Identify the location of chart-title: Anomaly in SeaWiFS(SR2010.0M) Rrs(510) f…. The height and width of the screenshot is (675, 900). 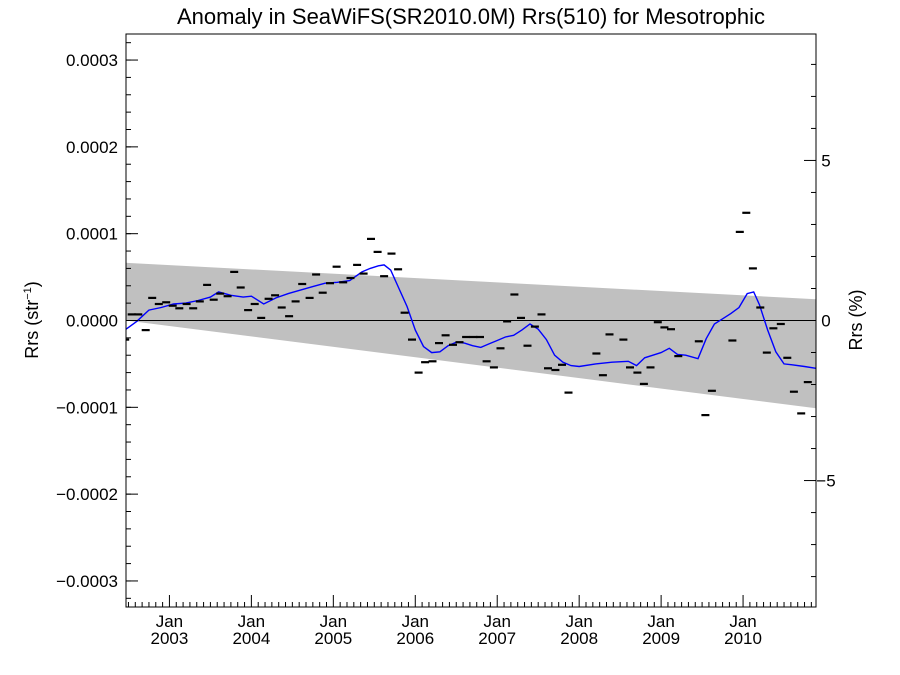
(471, 16).